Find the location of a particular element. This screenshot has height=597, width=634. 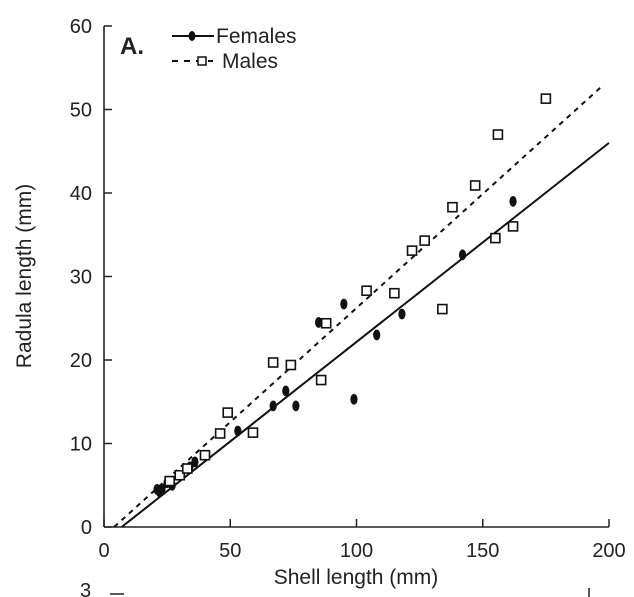

legend: Females Males is located at coordinates (234, 49).